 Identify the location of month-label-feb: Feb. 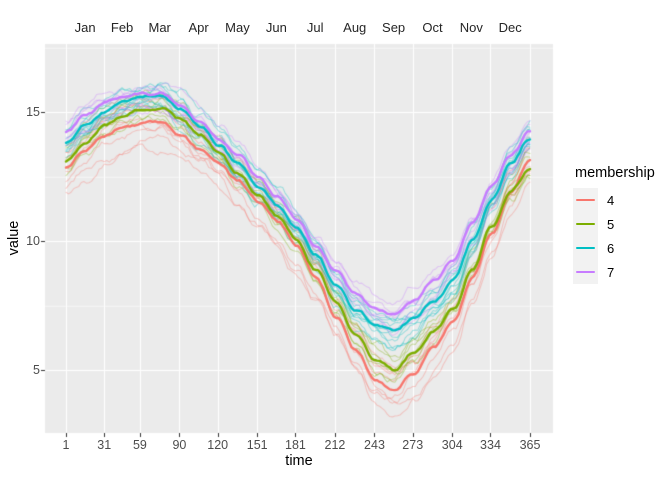
(122, 27).